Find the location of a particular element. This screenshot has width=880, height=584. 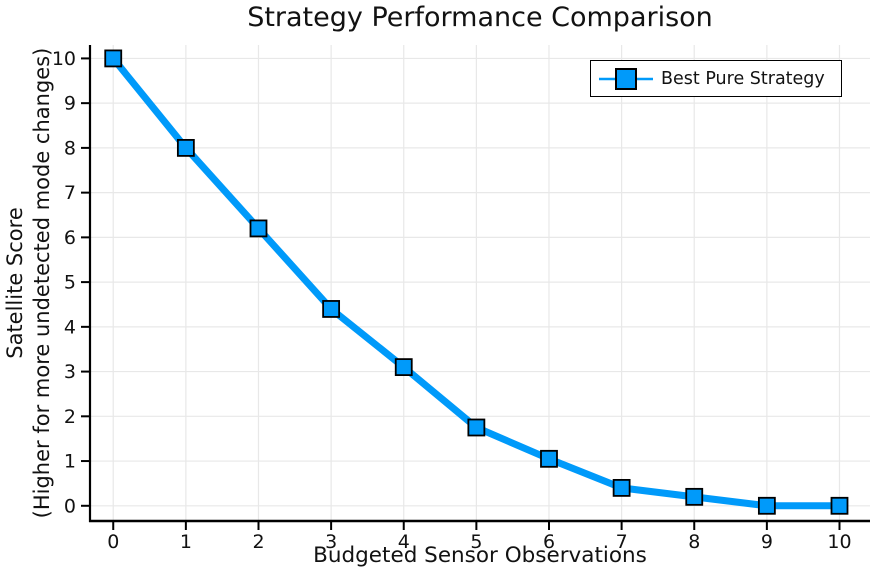

y-tick-label: 4 is located at coordinates (70, 327).